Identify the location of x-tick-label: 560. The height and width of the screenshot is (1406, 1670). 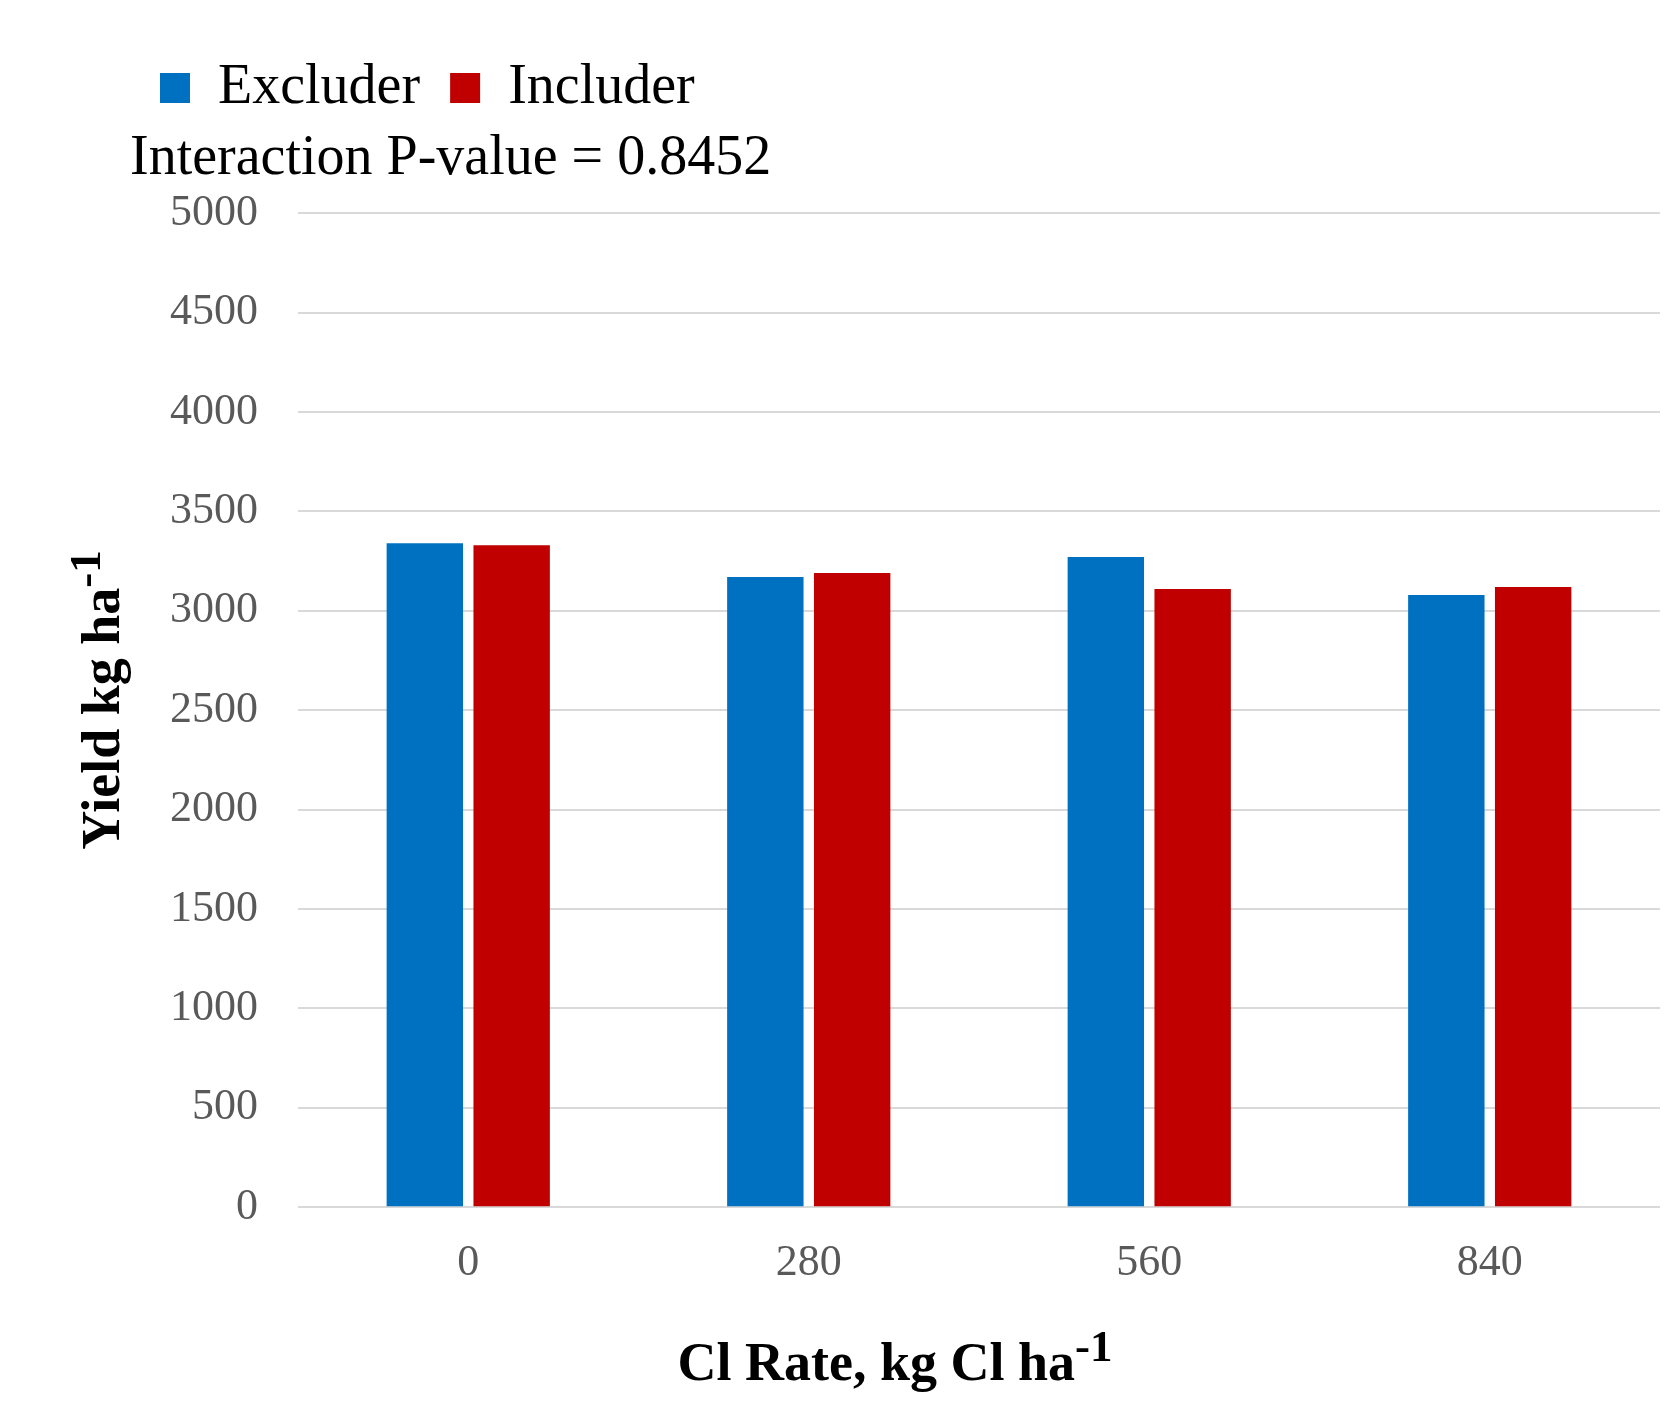
(1149, 1261).